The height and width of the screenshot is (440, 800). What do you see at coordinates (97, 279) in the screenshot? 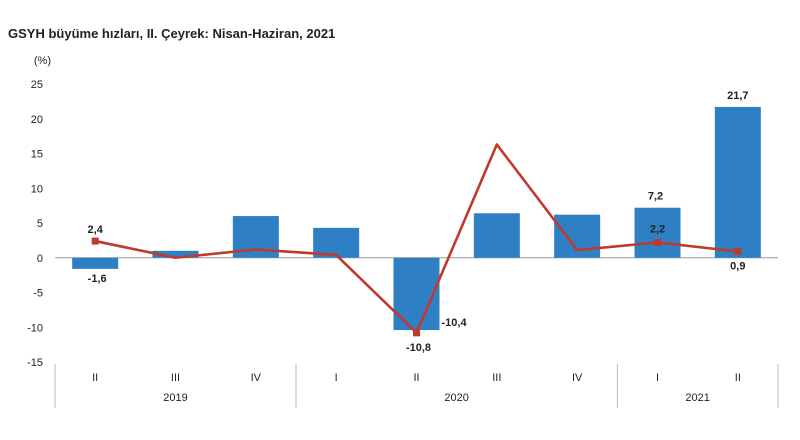
I see `bar-value-label: -1,6` at bounding box center [97, 279].